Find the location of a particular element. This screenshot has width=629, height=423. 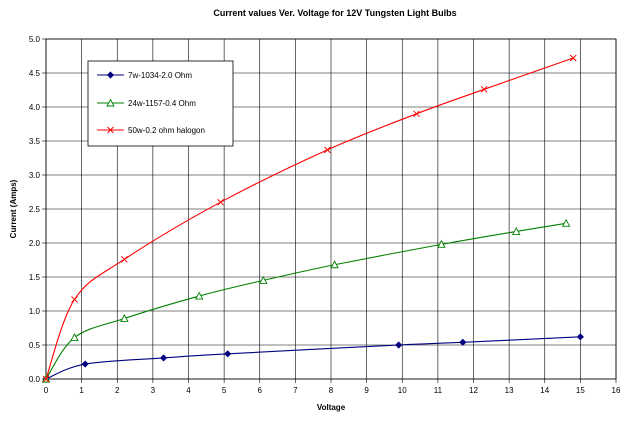

series-line is located at coordinates (313, 358).